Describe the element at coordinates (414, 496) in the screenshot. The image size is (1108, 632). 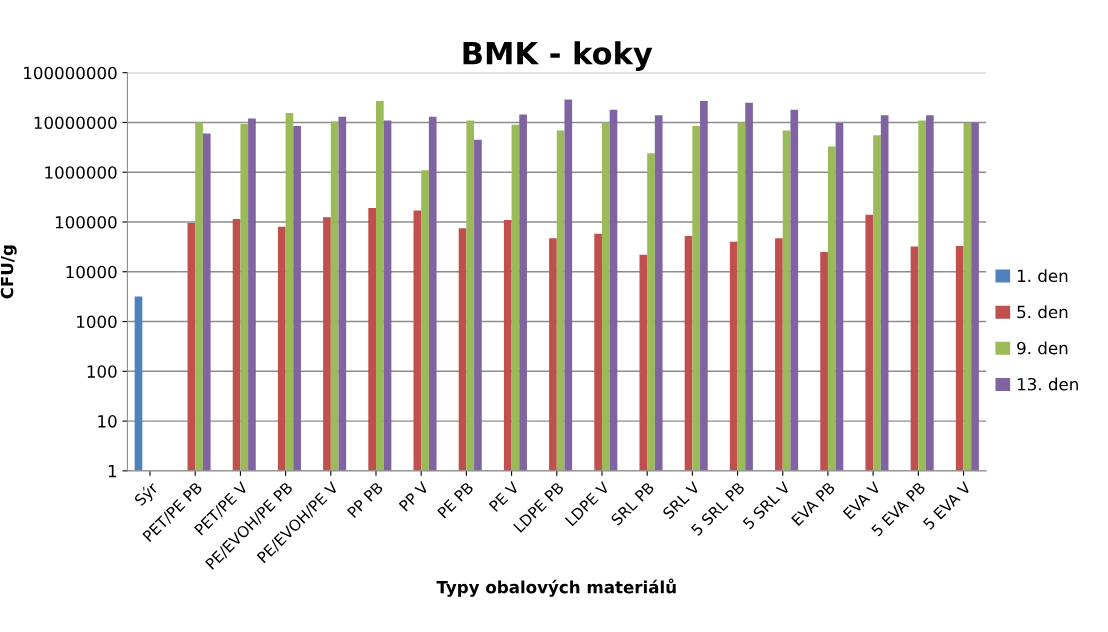
I see `x-tick-label: PP V` at that location.